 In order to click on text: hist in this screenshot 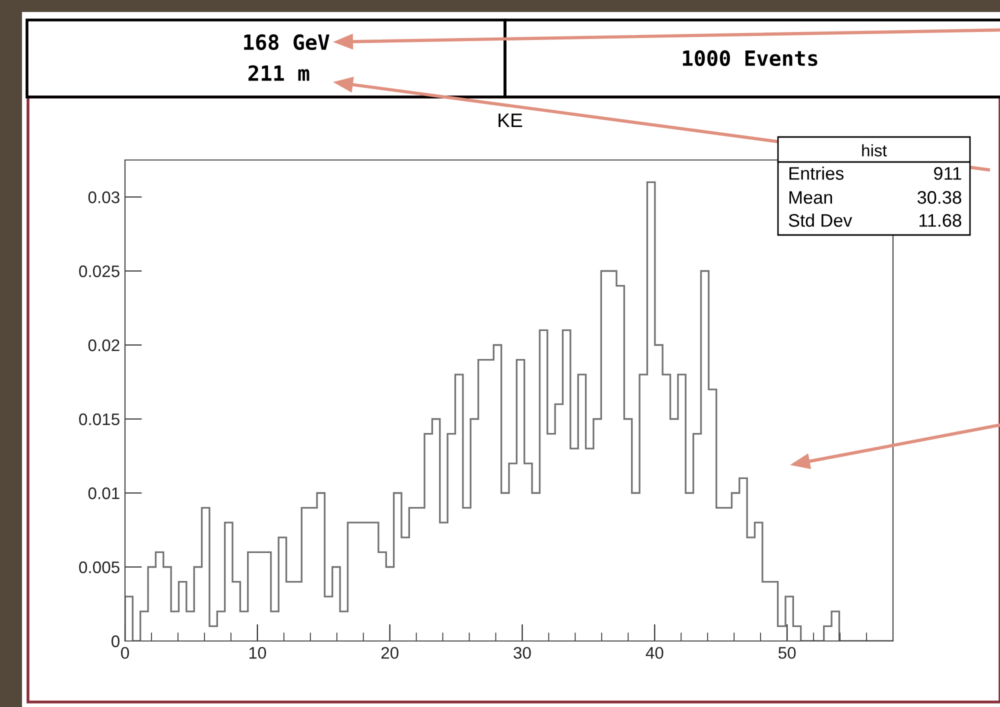, I will do `click(874, 150)`.